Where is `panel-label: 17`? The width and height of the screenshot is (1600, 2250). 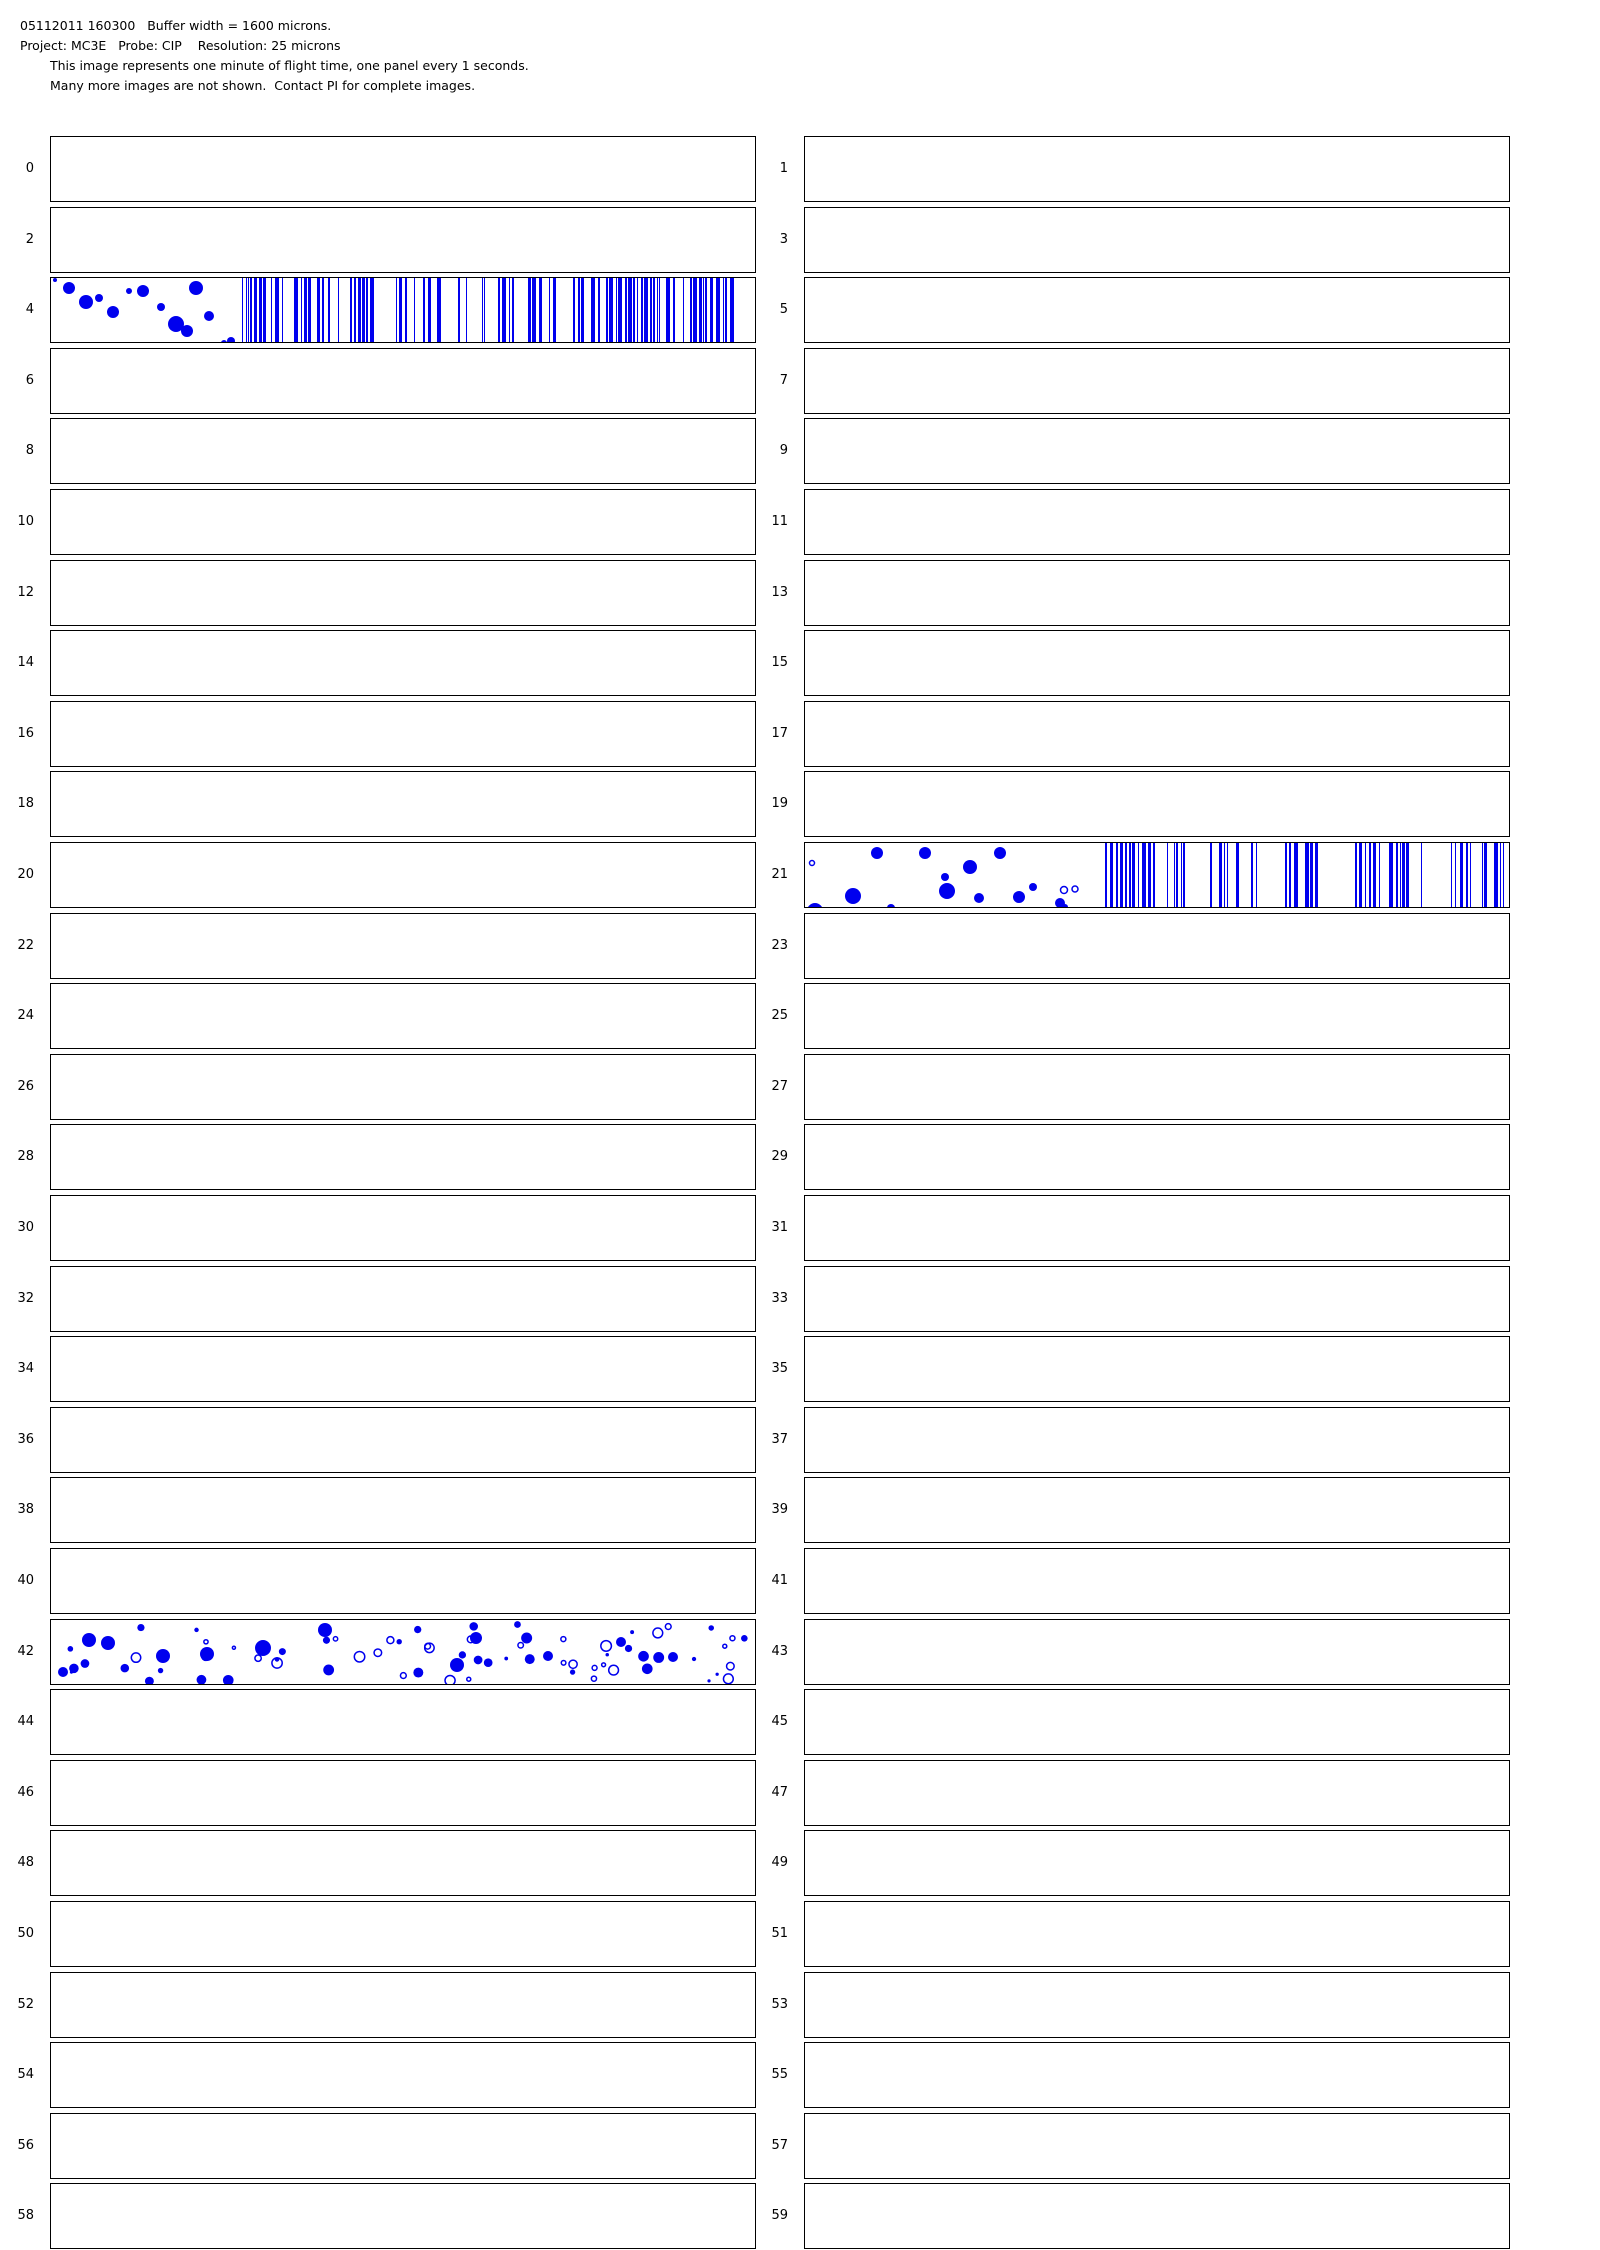 panel-label: 17 is located at coordinates (779, 733).